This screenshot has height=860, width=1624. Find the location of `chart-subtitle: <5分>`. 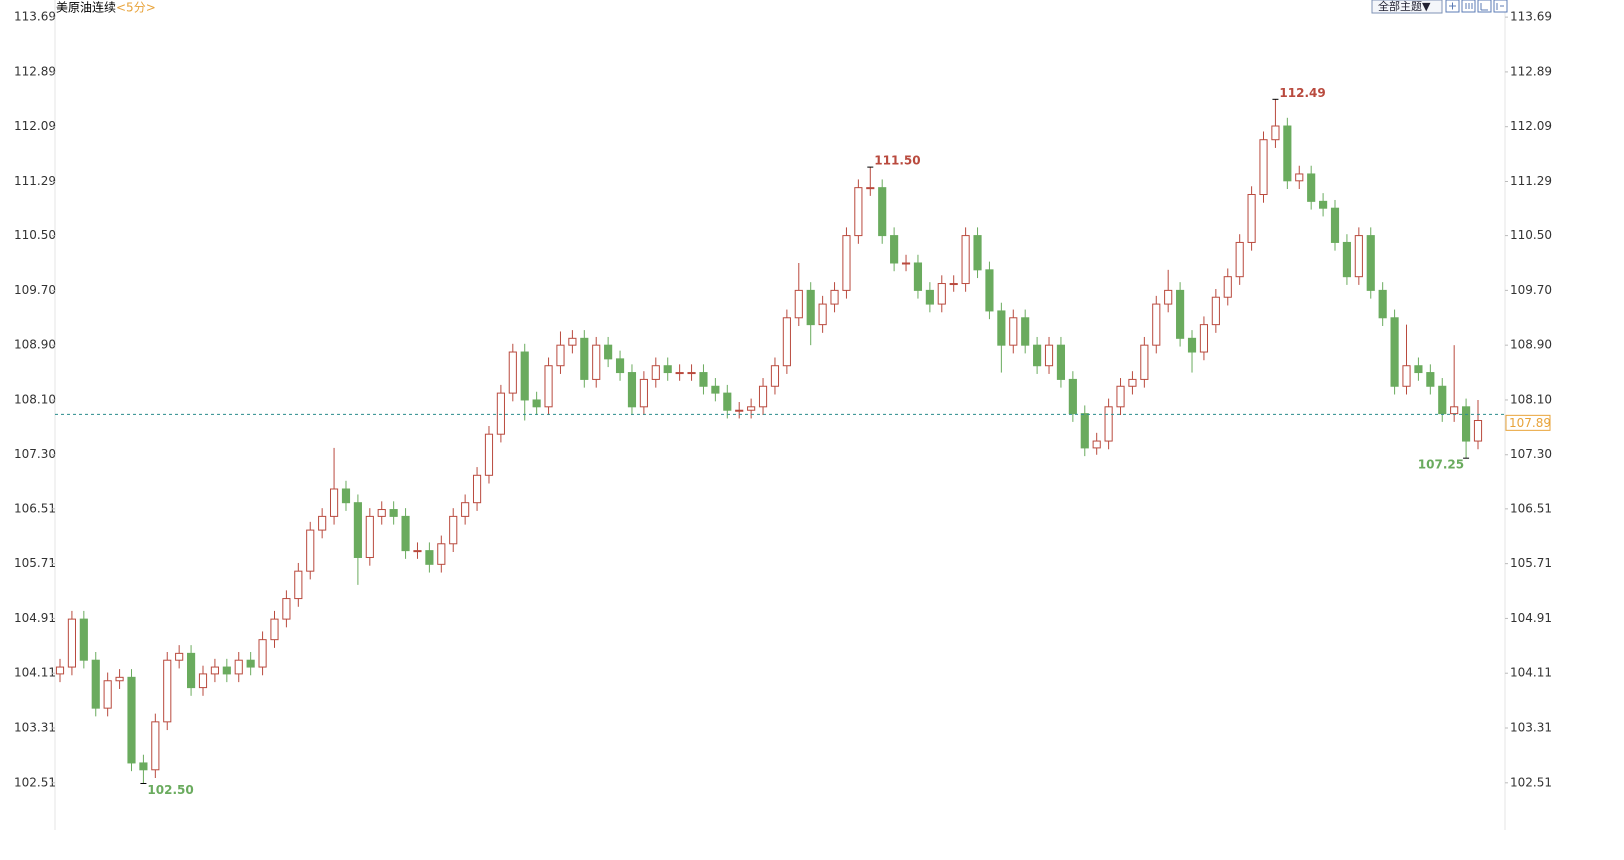

chart-subtitle: <5分> is located at coordinates (136, 8).